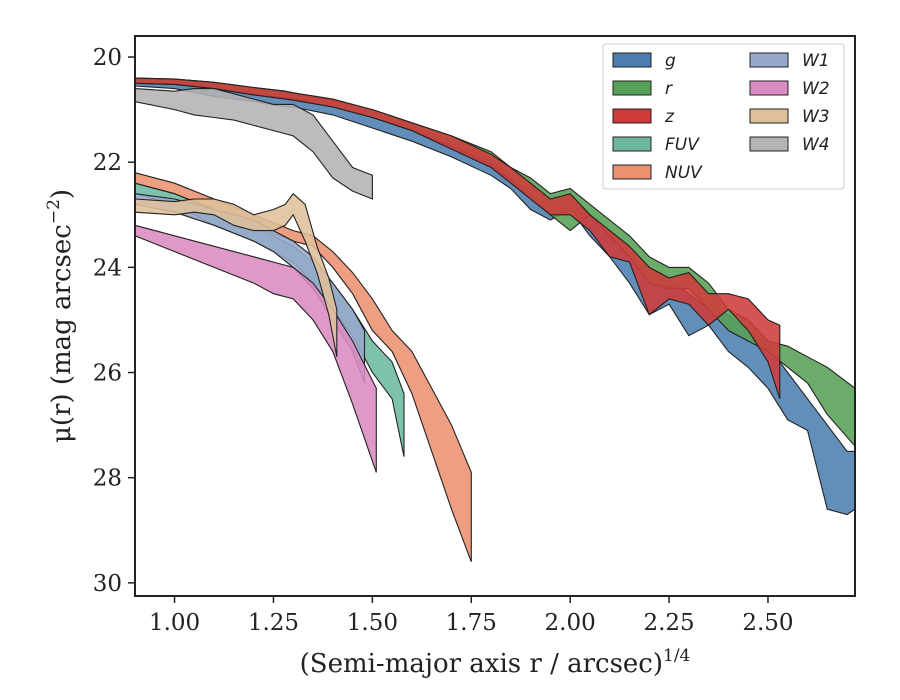  Describe the element at coordinates (481, 664) in the screenshot. I see `x-axis-label-main: (Semi-major axis r / arcsec)` at that location.